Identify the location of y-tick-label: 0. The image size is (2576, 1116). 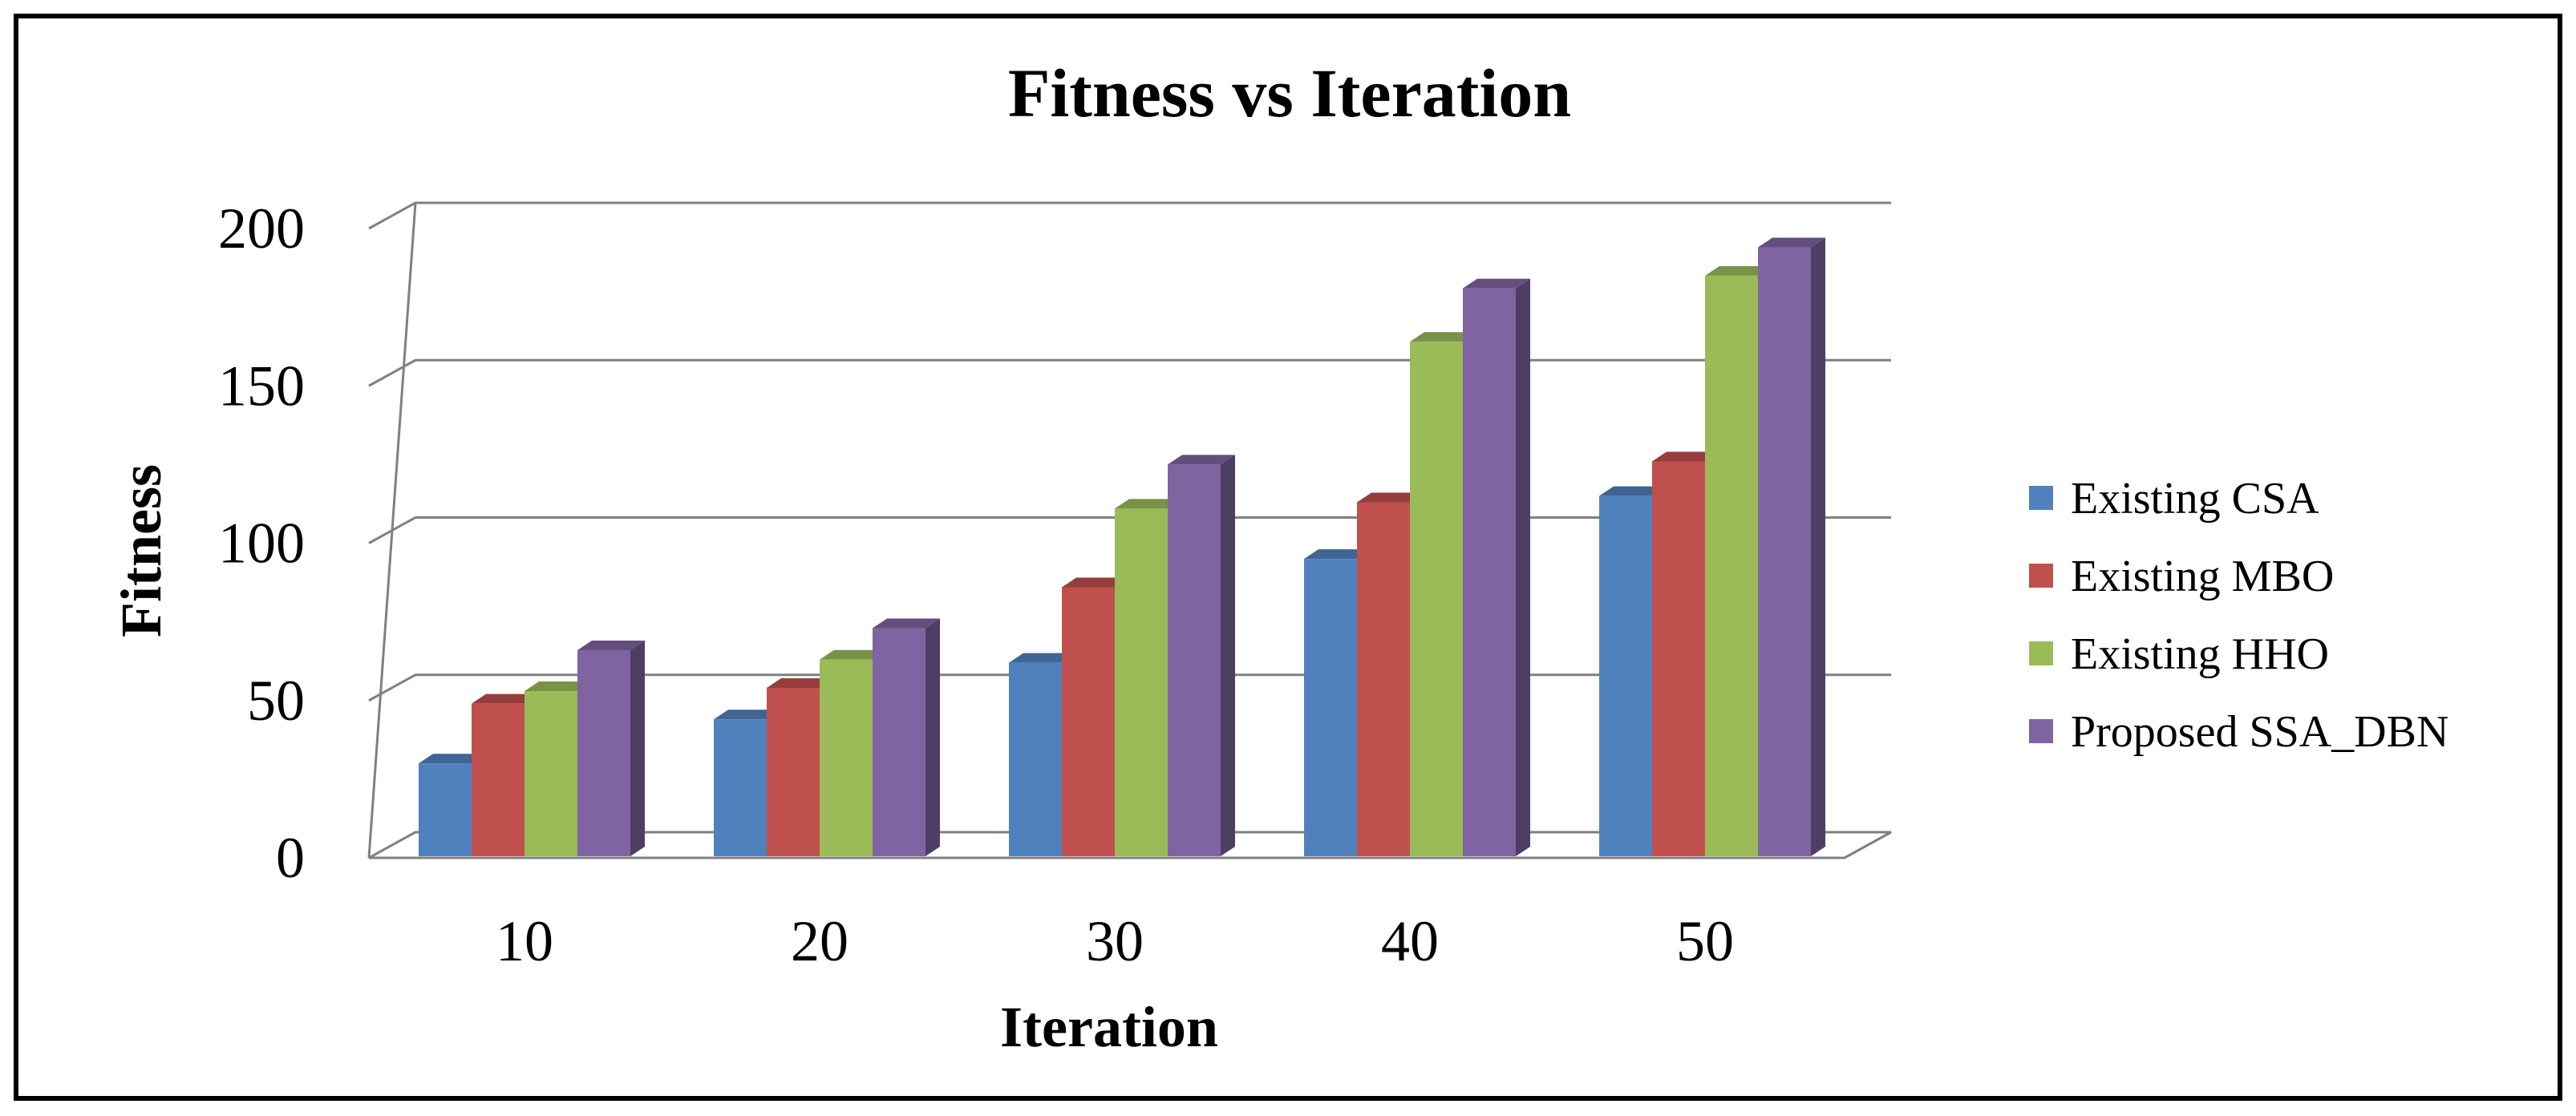
(290, 858).